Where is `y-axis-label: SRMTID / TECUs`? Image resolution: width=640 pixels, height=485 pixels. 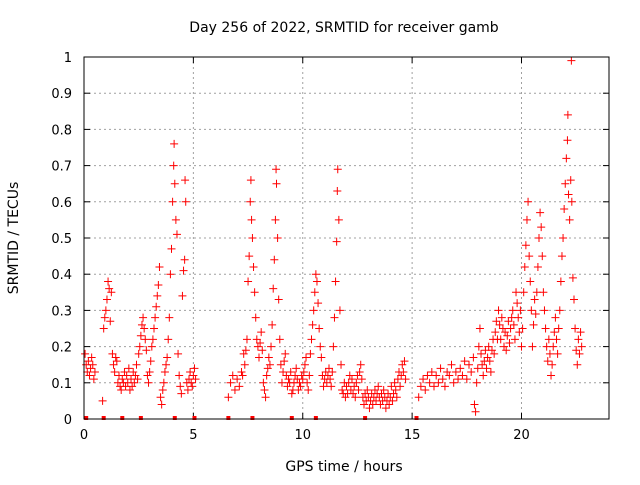 y-axis-label: SRMTID / TECUs is located at coordinates (14, 238).